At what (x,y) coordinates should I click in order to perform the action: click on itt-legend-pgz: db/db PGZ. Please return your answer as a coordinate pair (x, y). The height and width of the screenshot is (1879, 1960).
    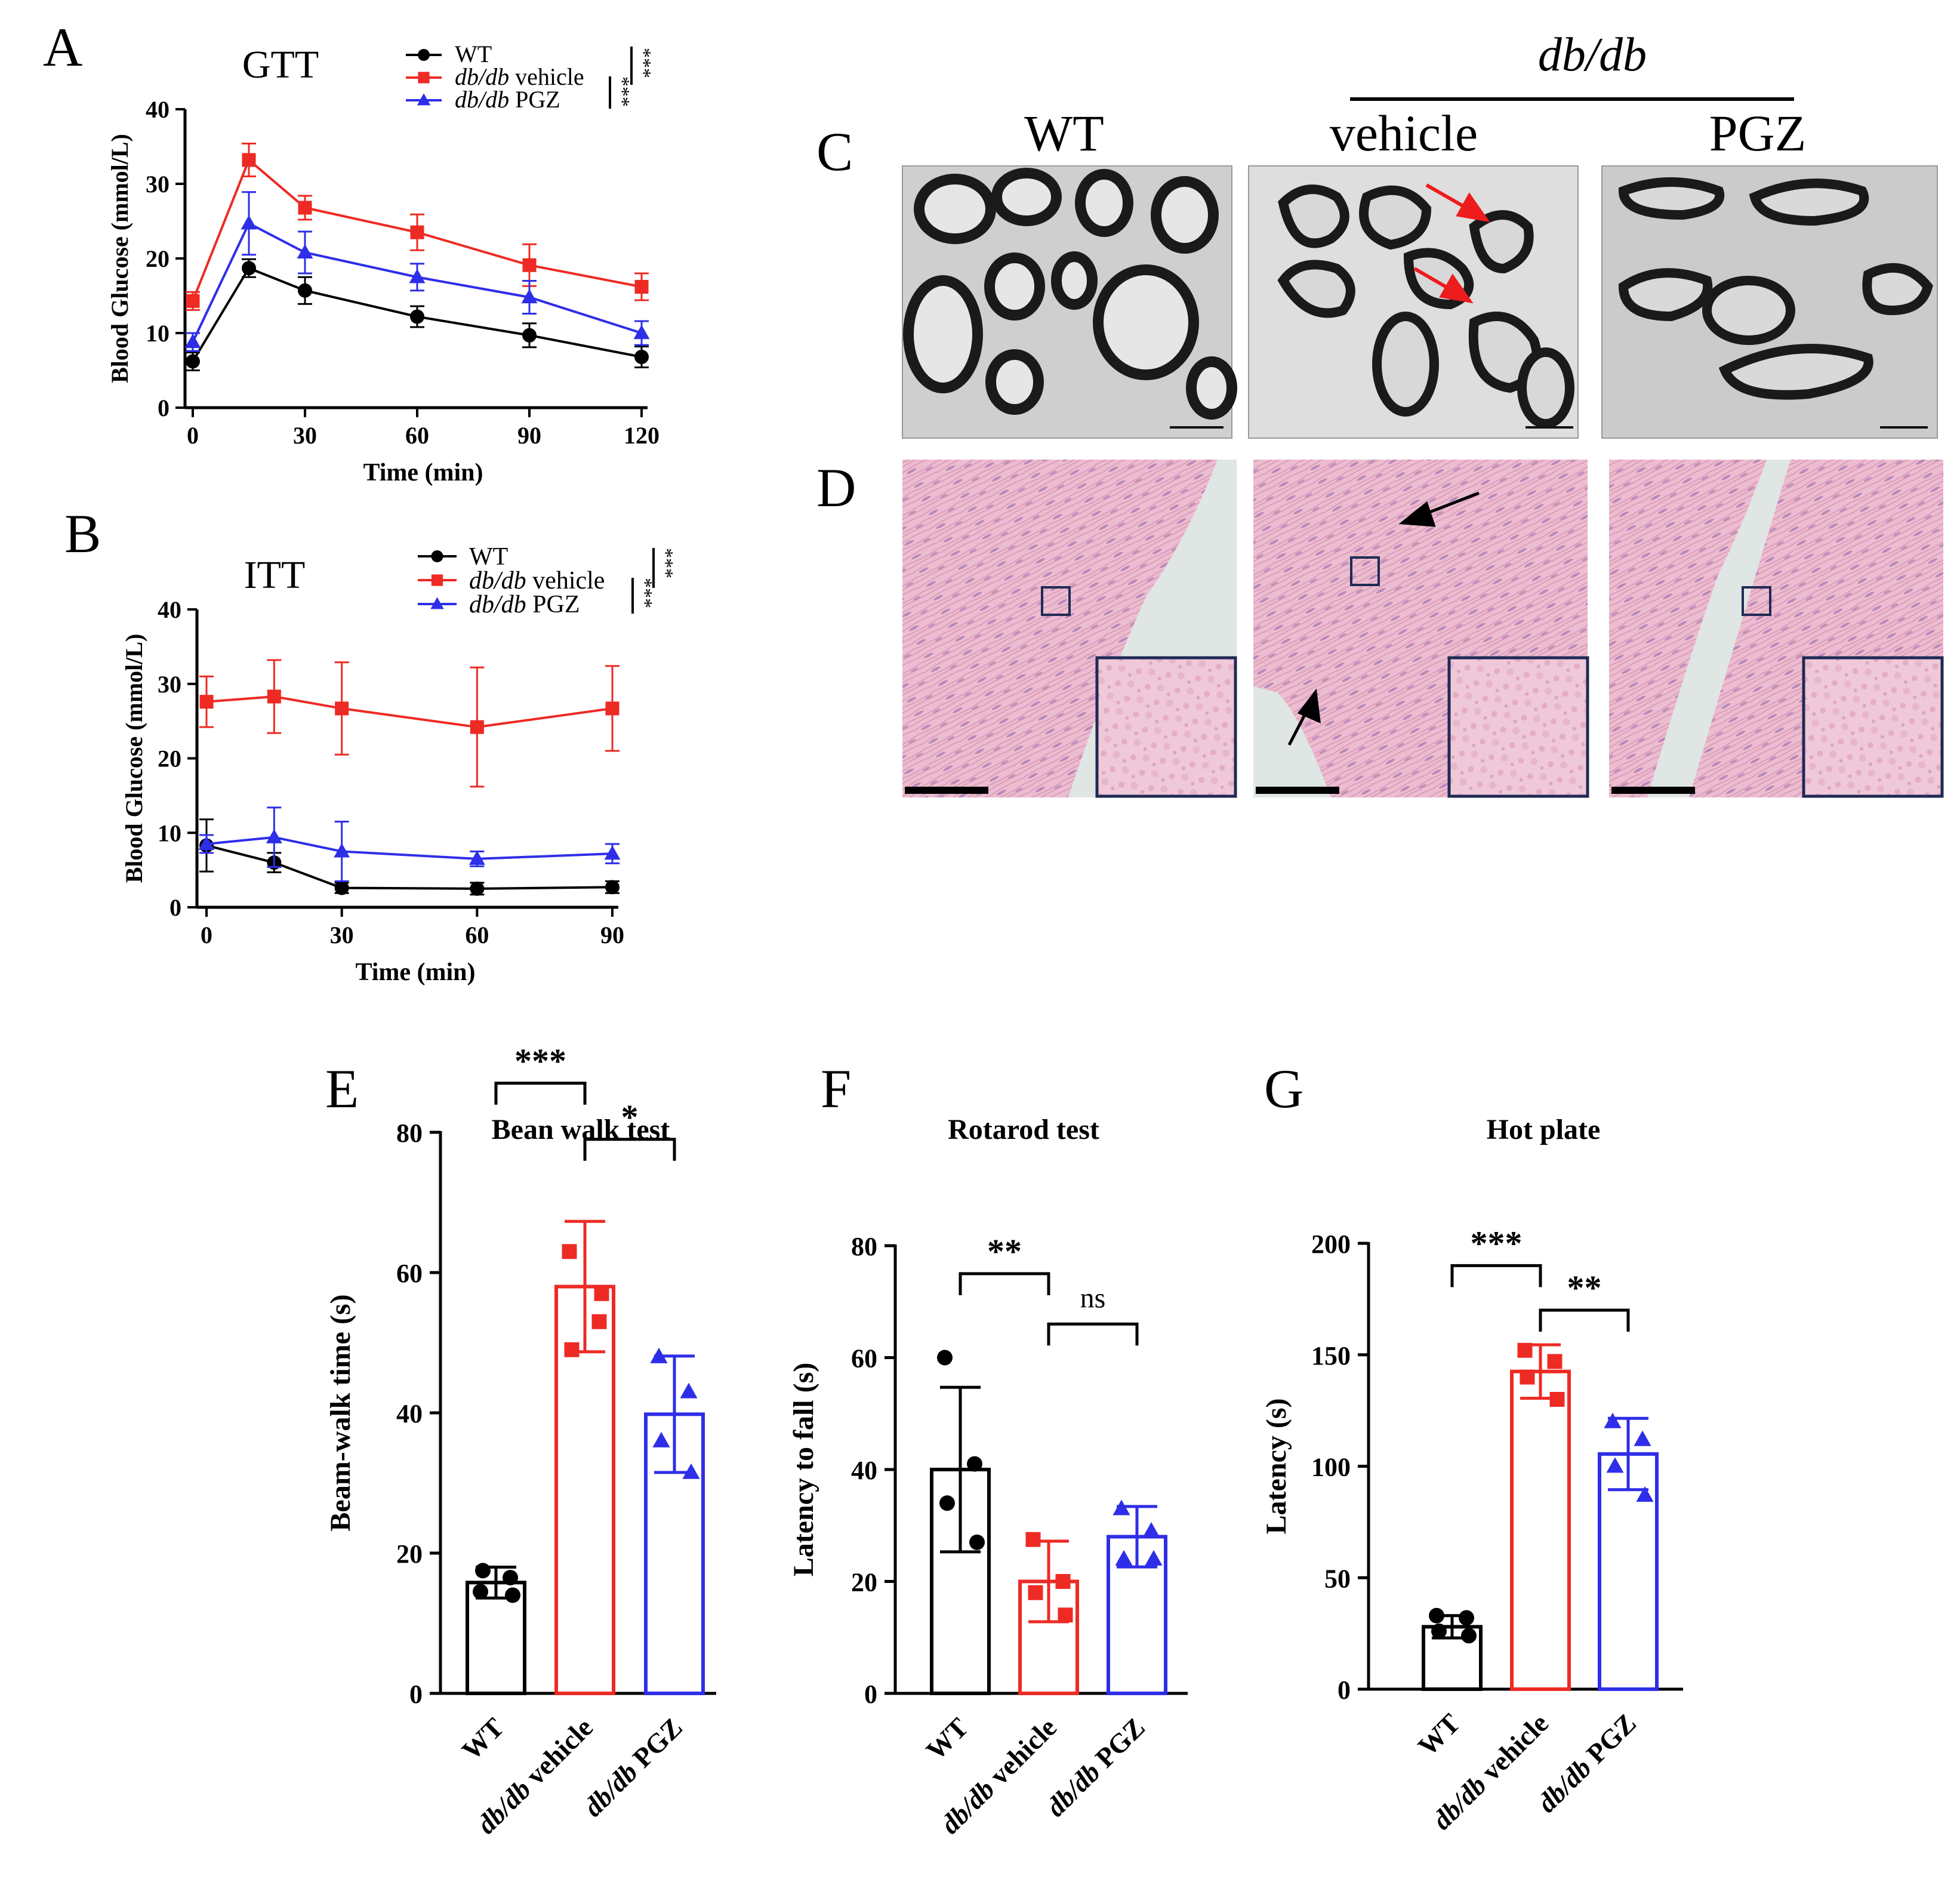
    Looking at the image, I should click on (499, 604).